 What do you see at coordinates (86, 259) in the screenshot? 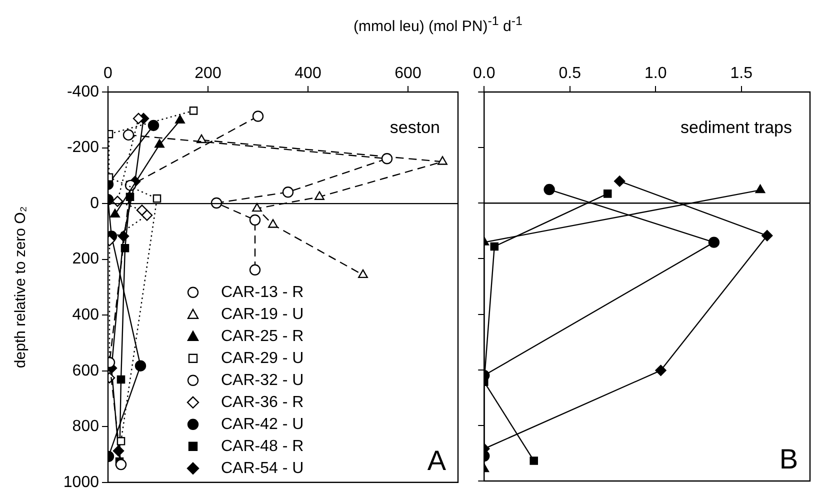
I see `y-tick-label: 200` at bounding box center [86, 259].